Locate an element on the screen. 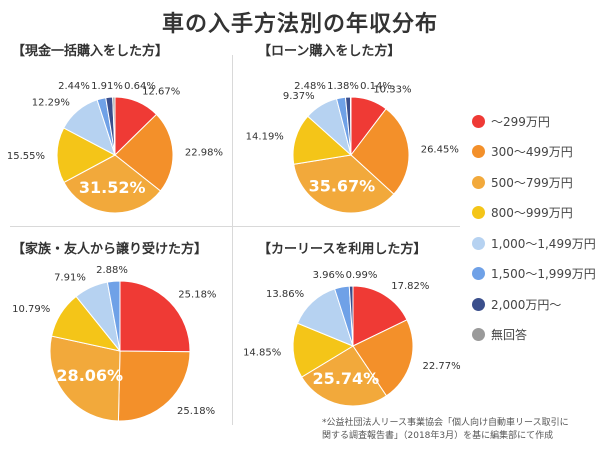 This screenshot has height=450, width=600. slice-label: 12.29% is located at coordinates (51, 102).